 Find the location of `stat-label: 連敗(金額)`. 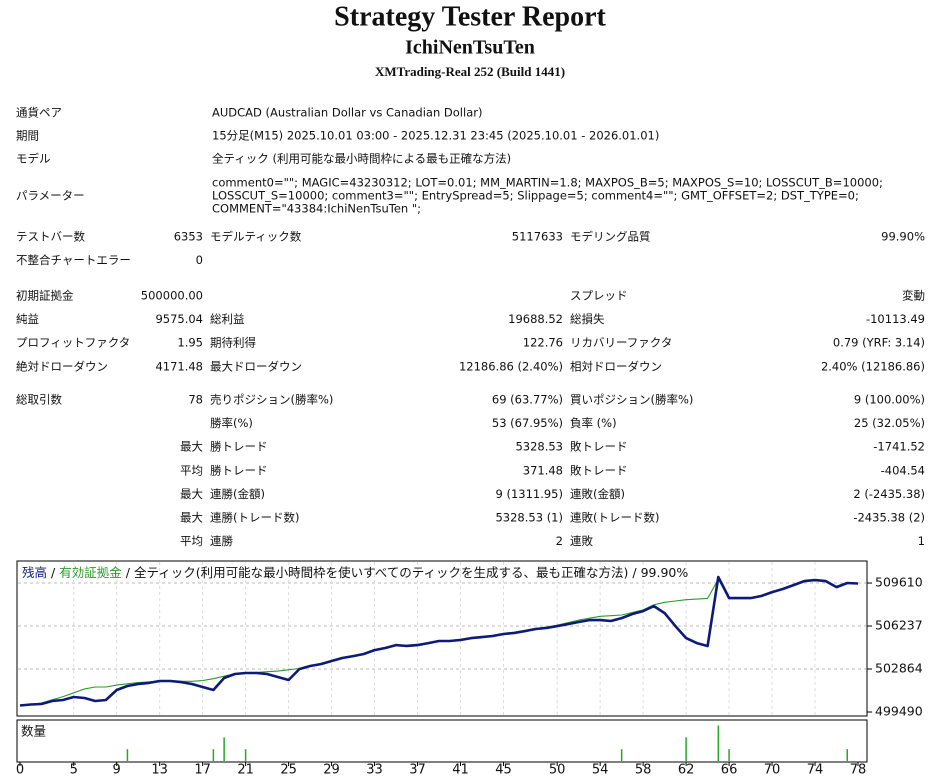

stat-label: 連敗(金額) is located at coordinates (597, 494).